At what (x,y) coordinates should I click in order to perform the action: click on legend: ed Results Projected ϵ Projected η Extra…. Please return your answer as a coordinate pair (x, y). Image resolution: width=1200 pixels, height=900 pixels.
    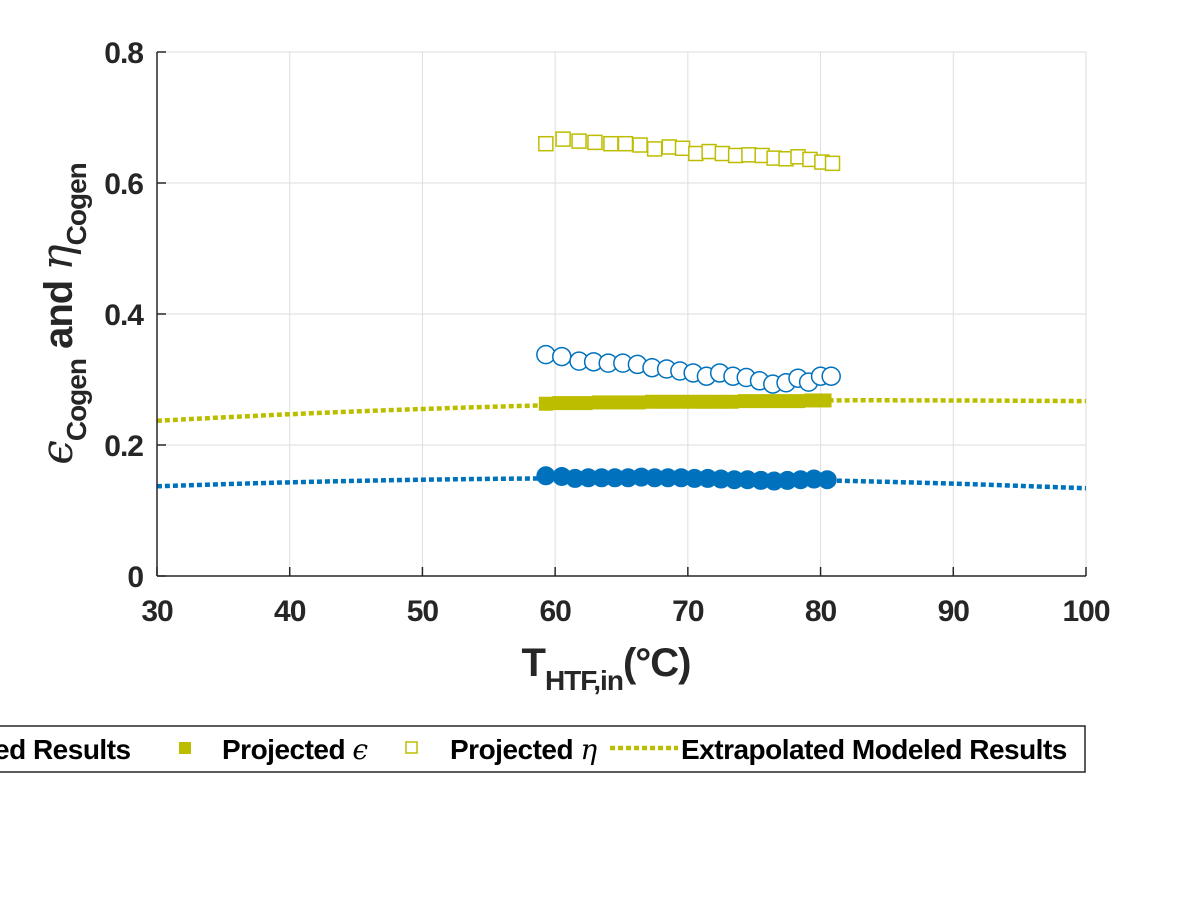
    Looking at the image, I should click on (543, 749).